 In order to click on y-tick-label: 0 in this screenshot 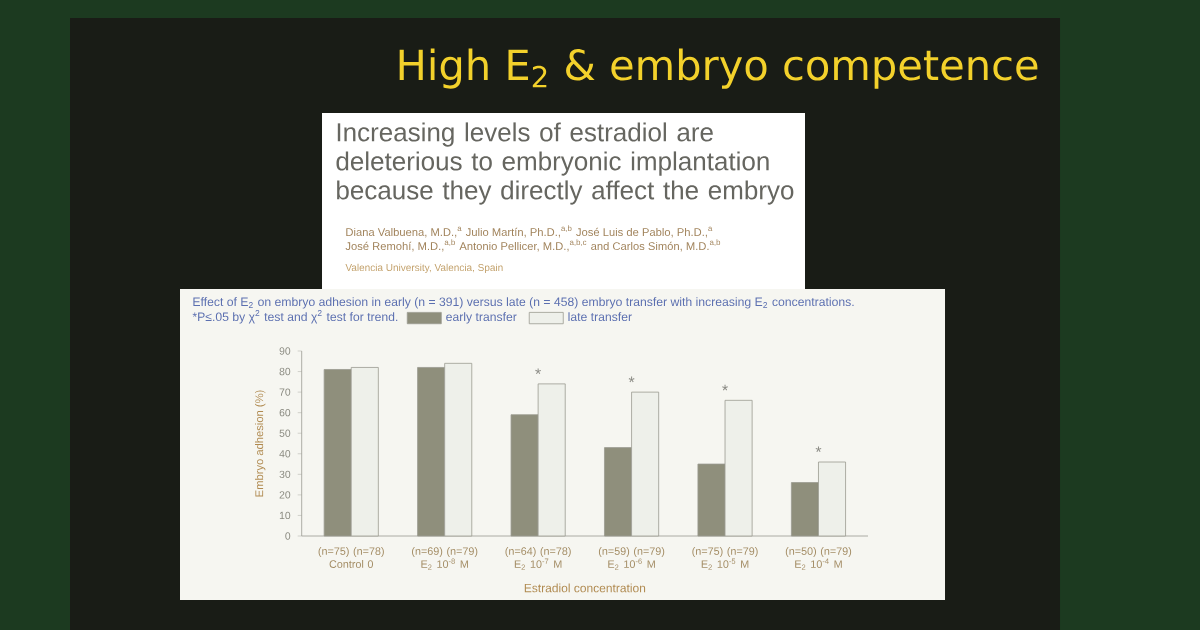, I will do `click(288, 536)`.